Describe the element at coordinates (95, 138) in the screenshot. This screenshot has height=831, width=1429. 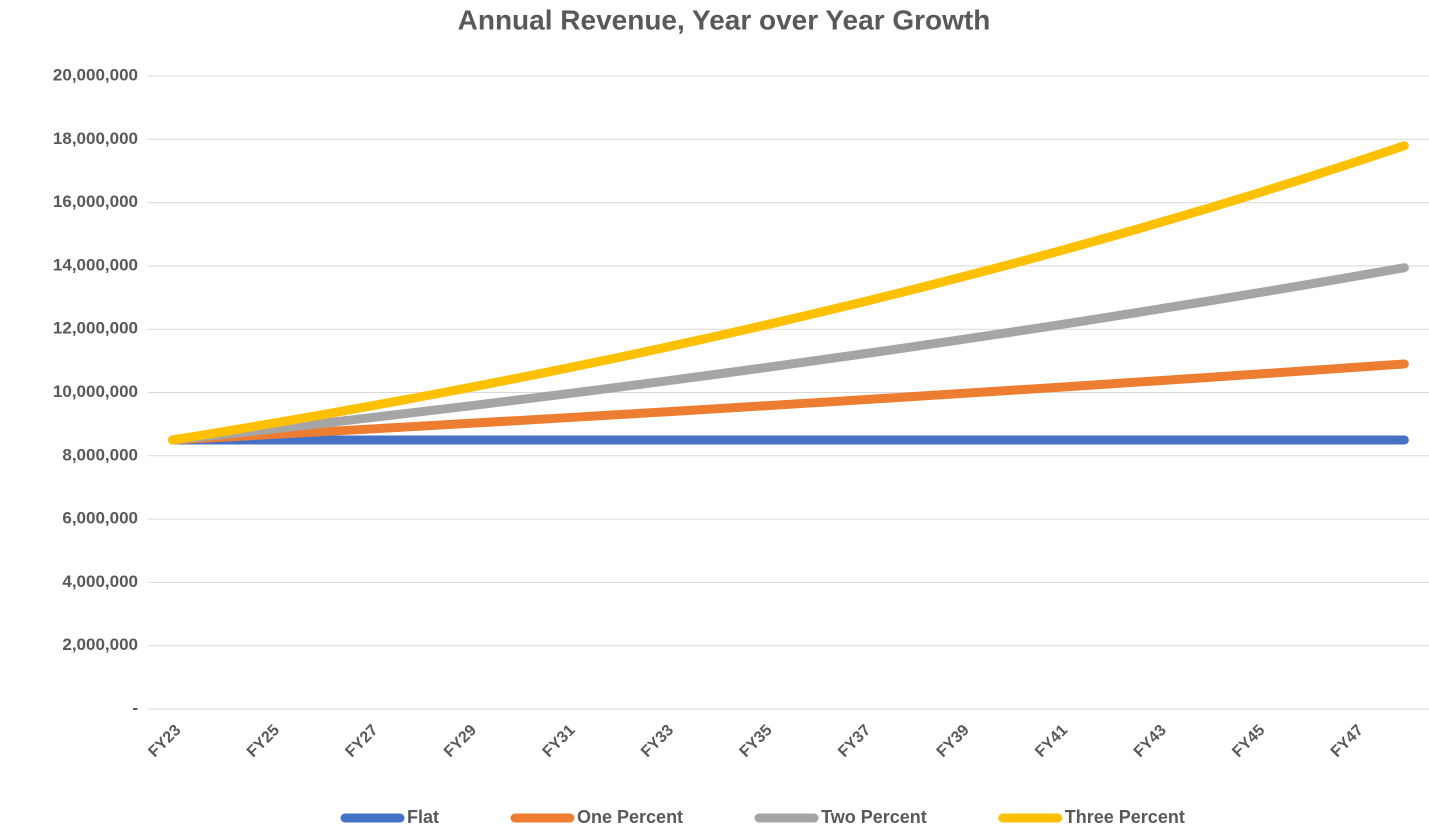
I see `y-tick-label: 18,000,000` at that location.